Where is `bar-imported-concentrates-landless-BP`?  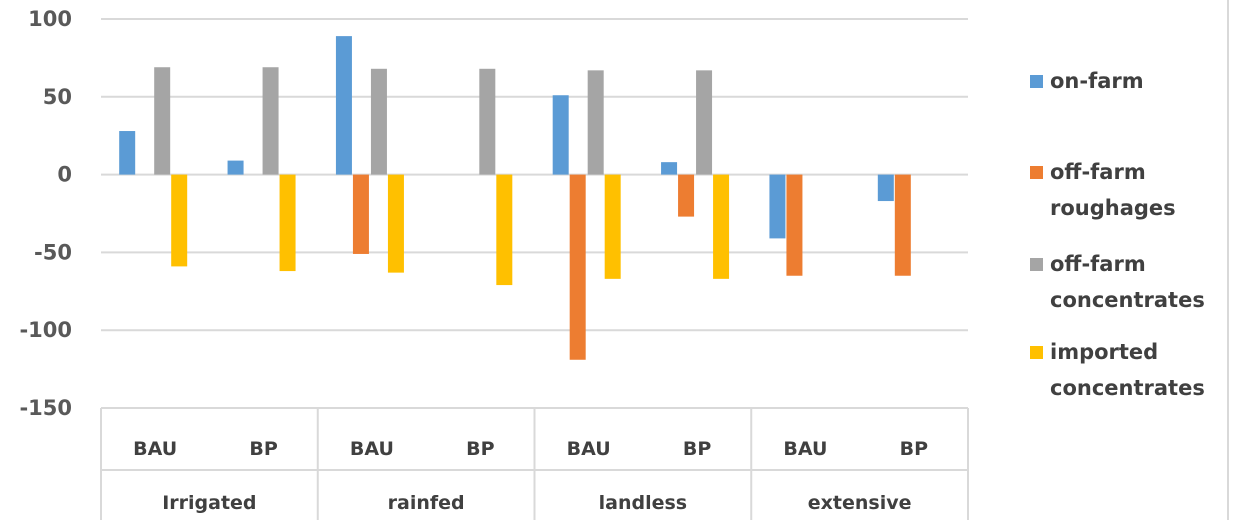
bar-imported-concentrates-landless-BP is located at coordinates (721, 226).